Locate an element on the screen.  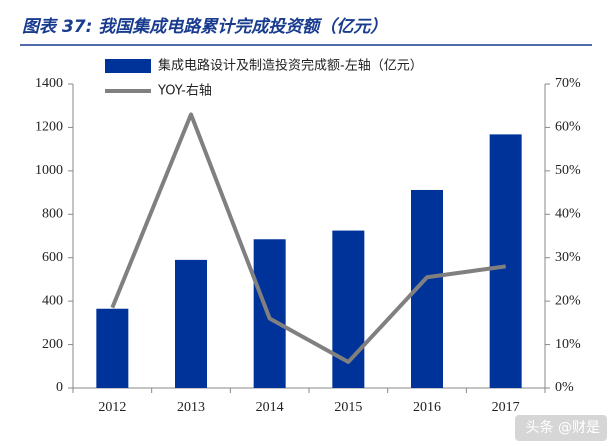
y2-tick-label: 20% is located at coordinates (568, 300).